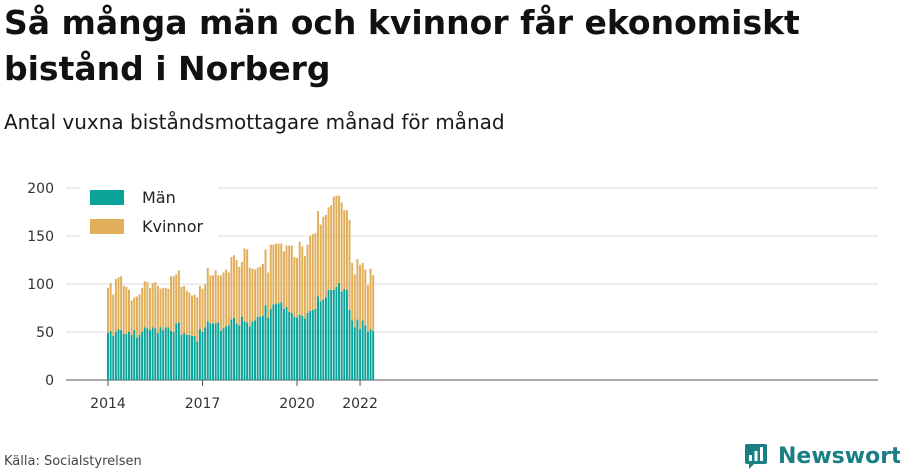 The image size is (900, 474). Describe the element at coordinates (360, 404) in the screenshot. I see `x-tick-label: 2022` at that location.